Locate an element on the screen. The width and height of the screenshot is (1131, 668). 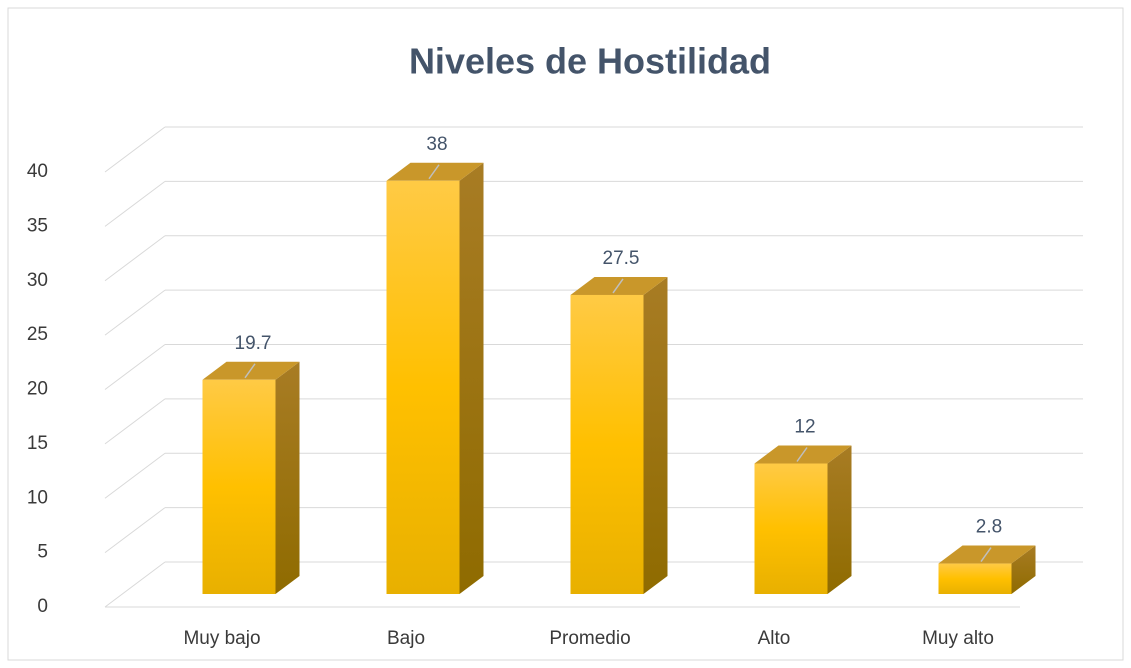
y-tick-label: 5 is located at coordinates (42, 552).